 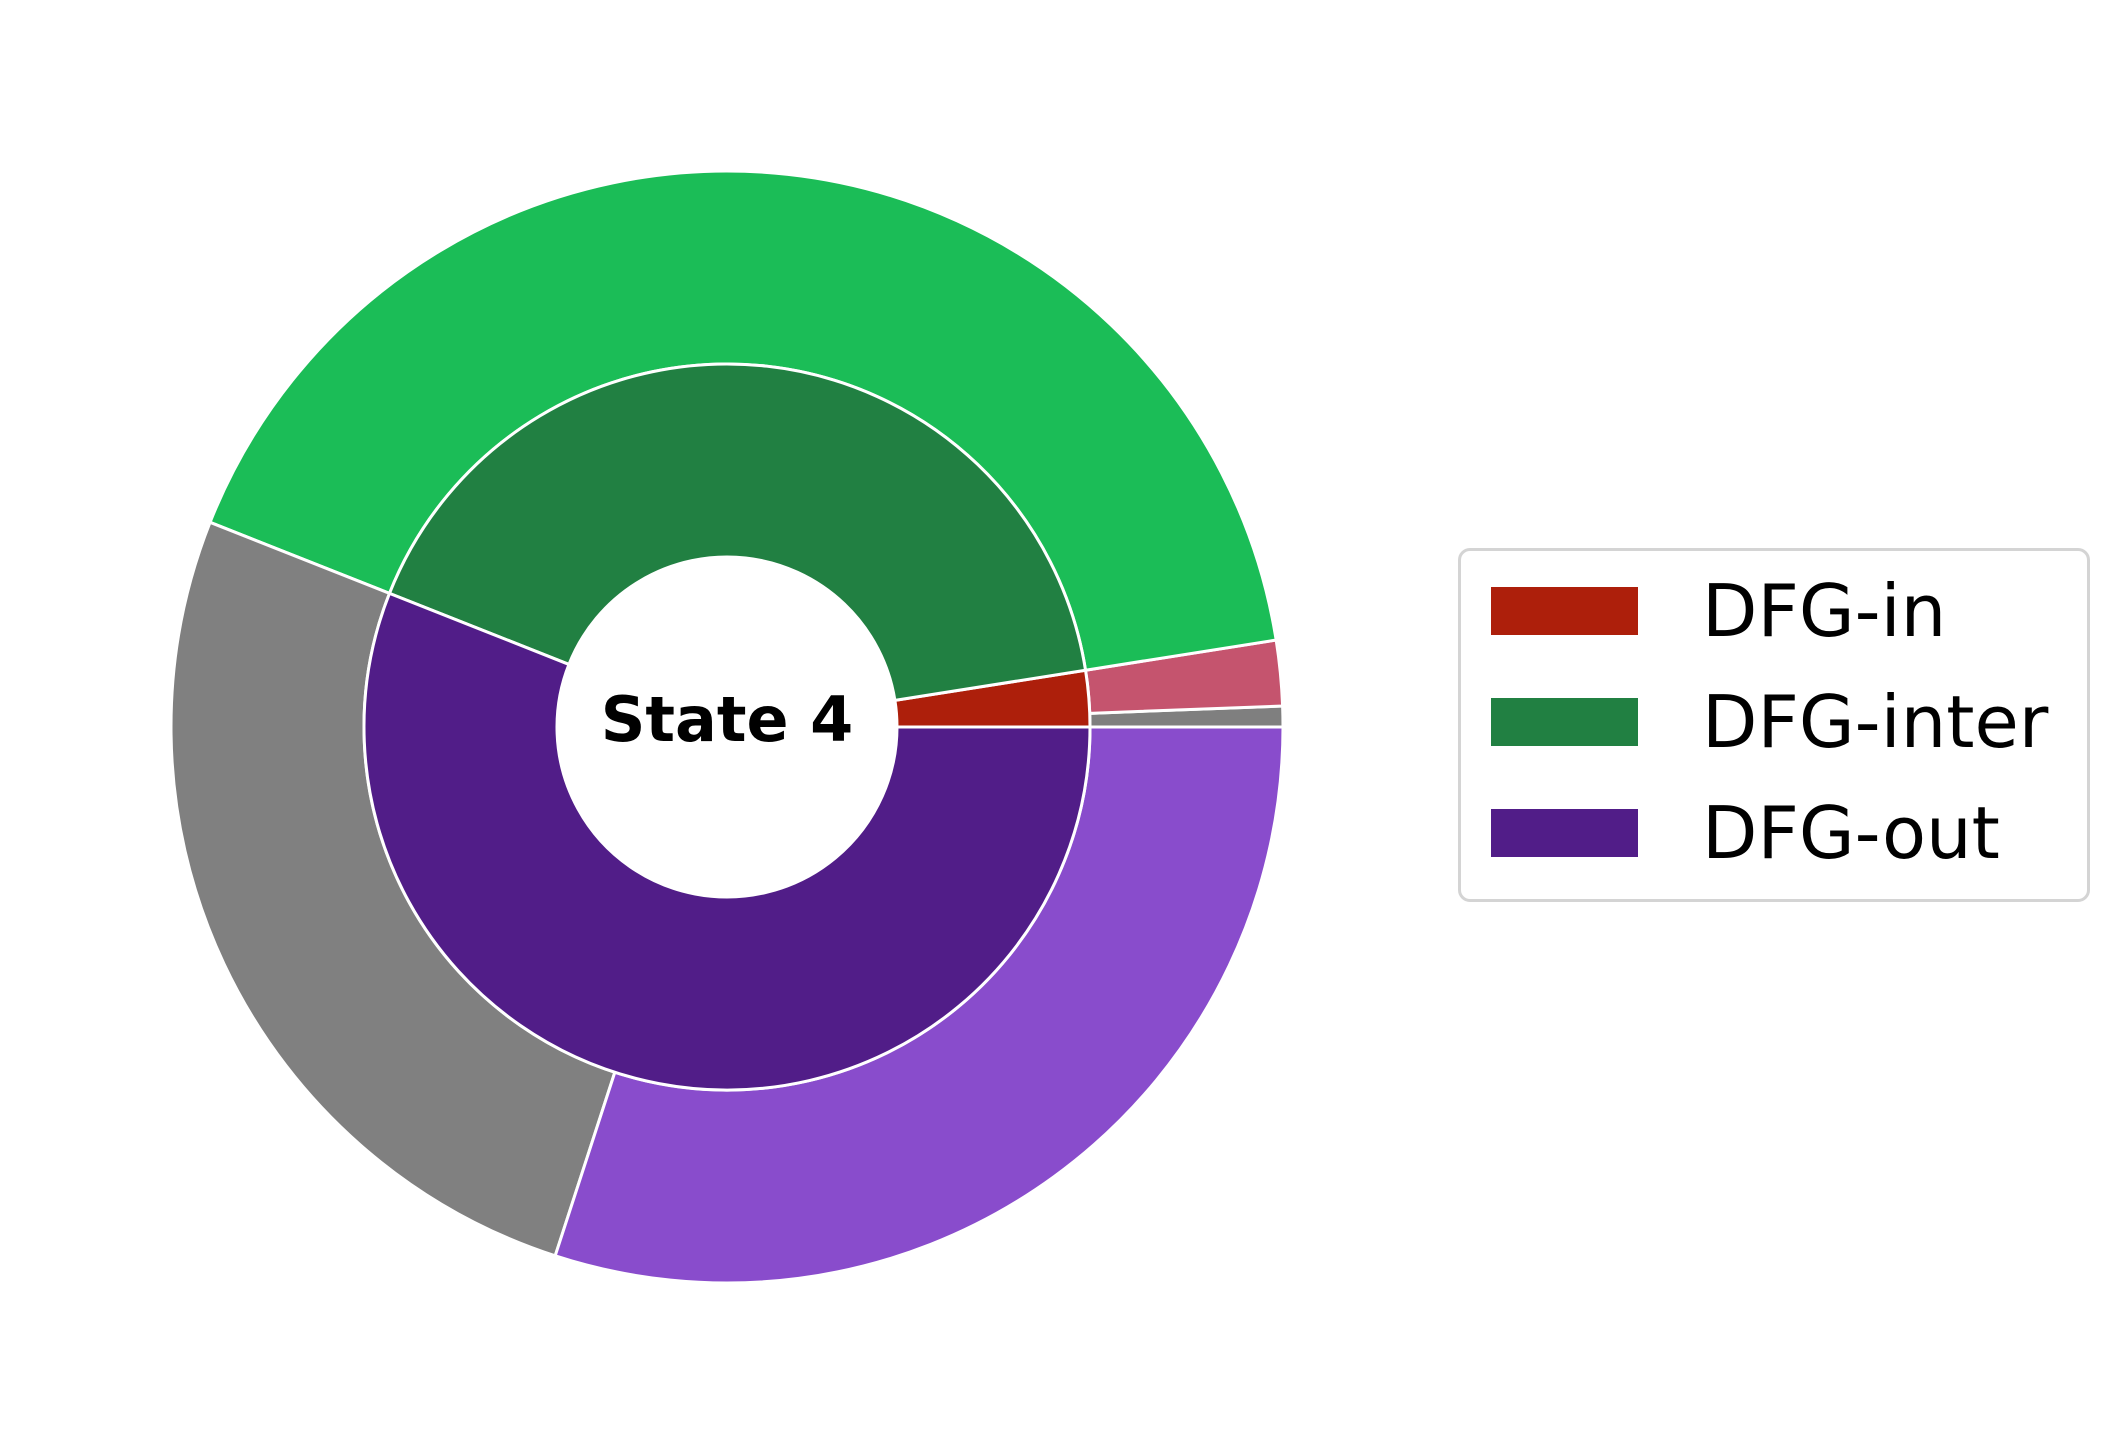 What do you see at coordinates (1851, 833) in the screenshot?
I see `legend-label-dfg-out: DFG-out` at bounding box center [1851, 833].